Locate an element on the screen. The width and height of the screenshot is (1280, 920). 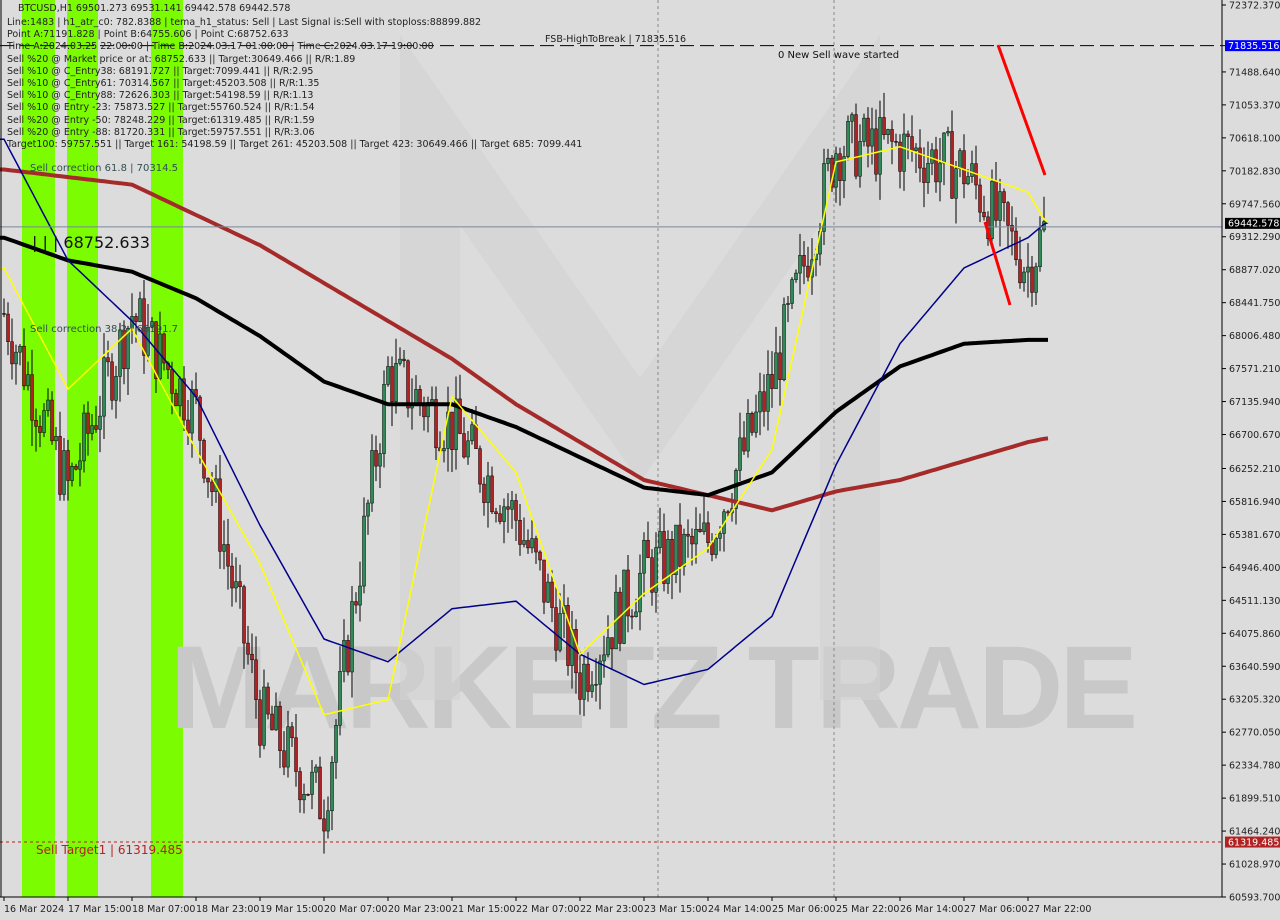
time-tick-label: 19 Mar 15:00 is located at coordinates (291, 909).